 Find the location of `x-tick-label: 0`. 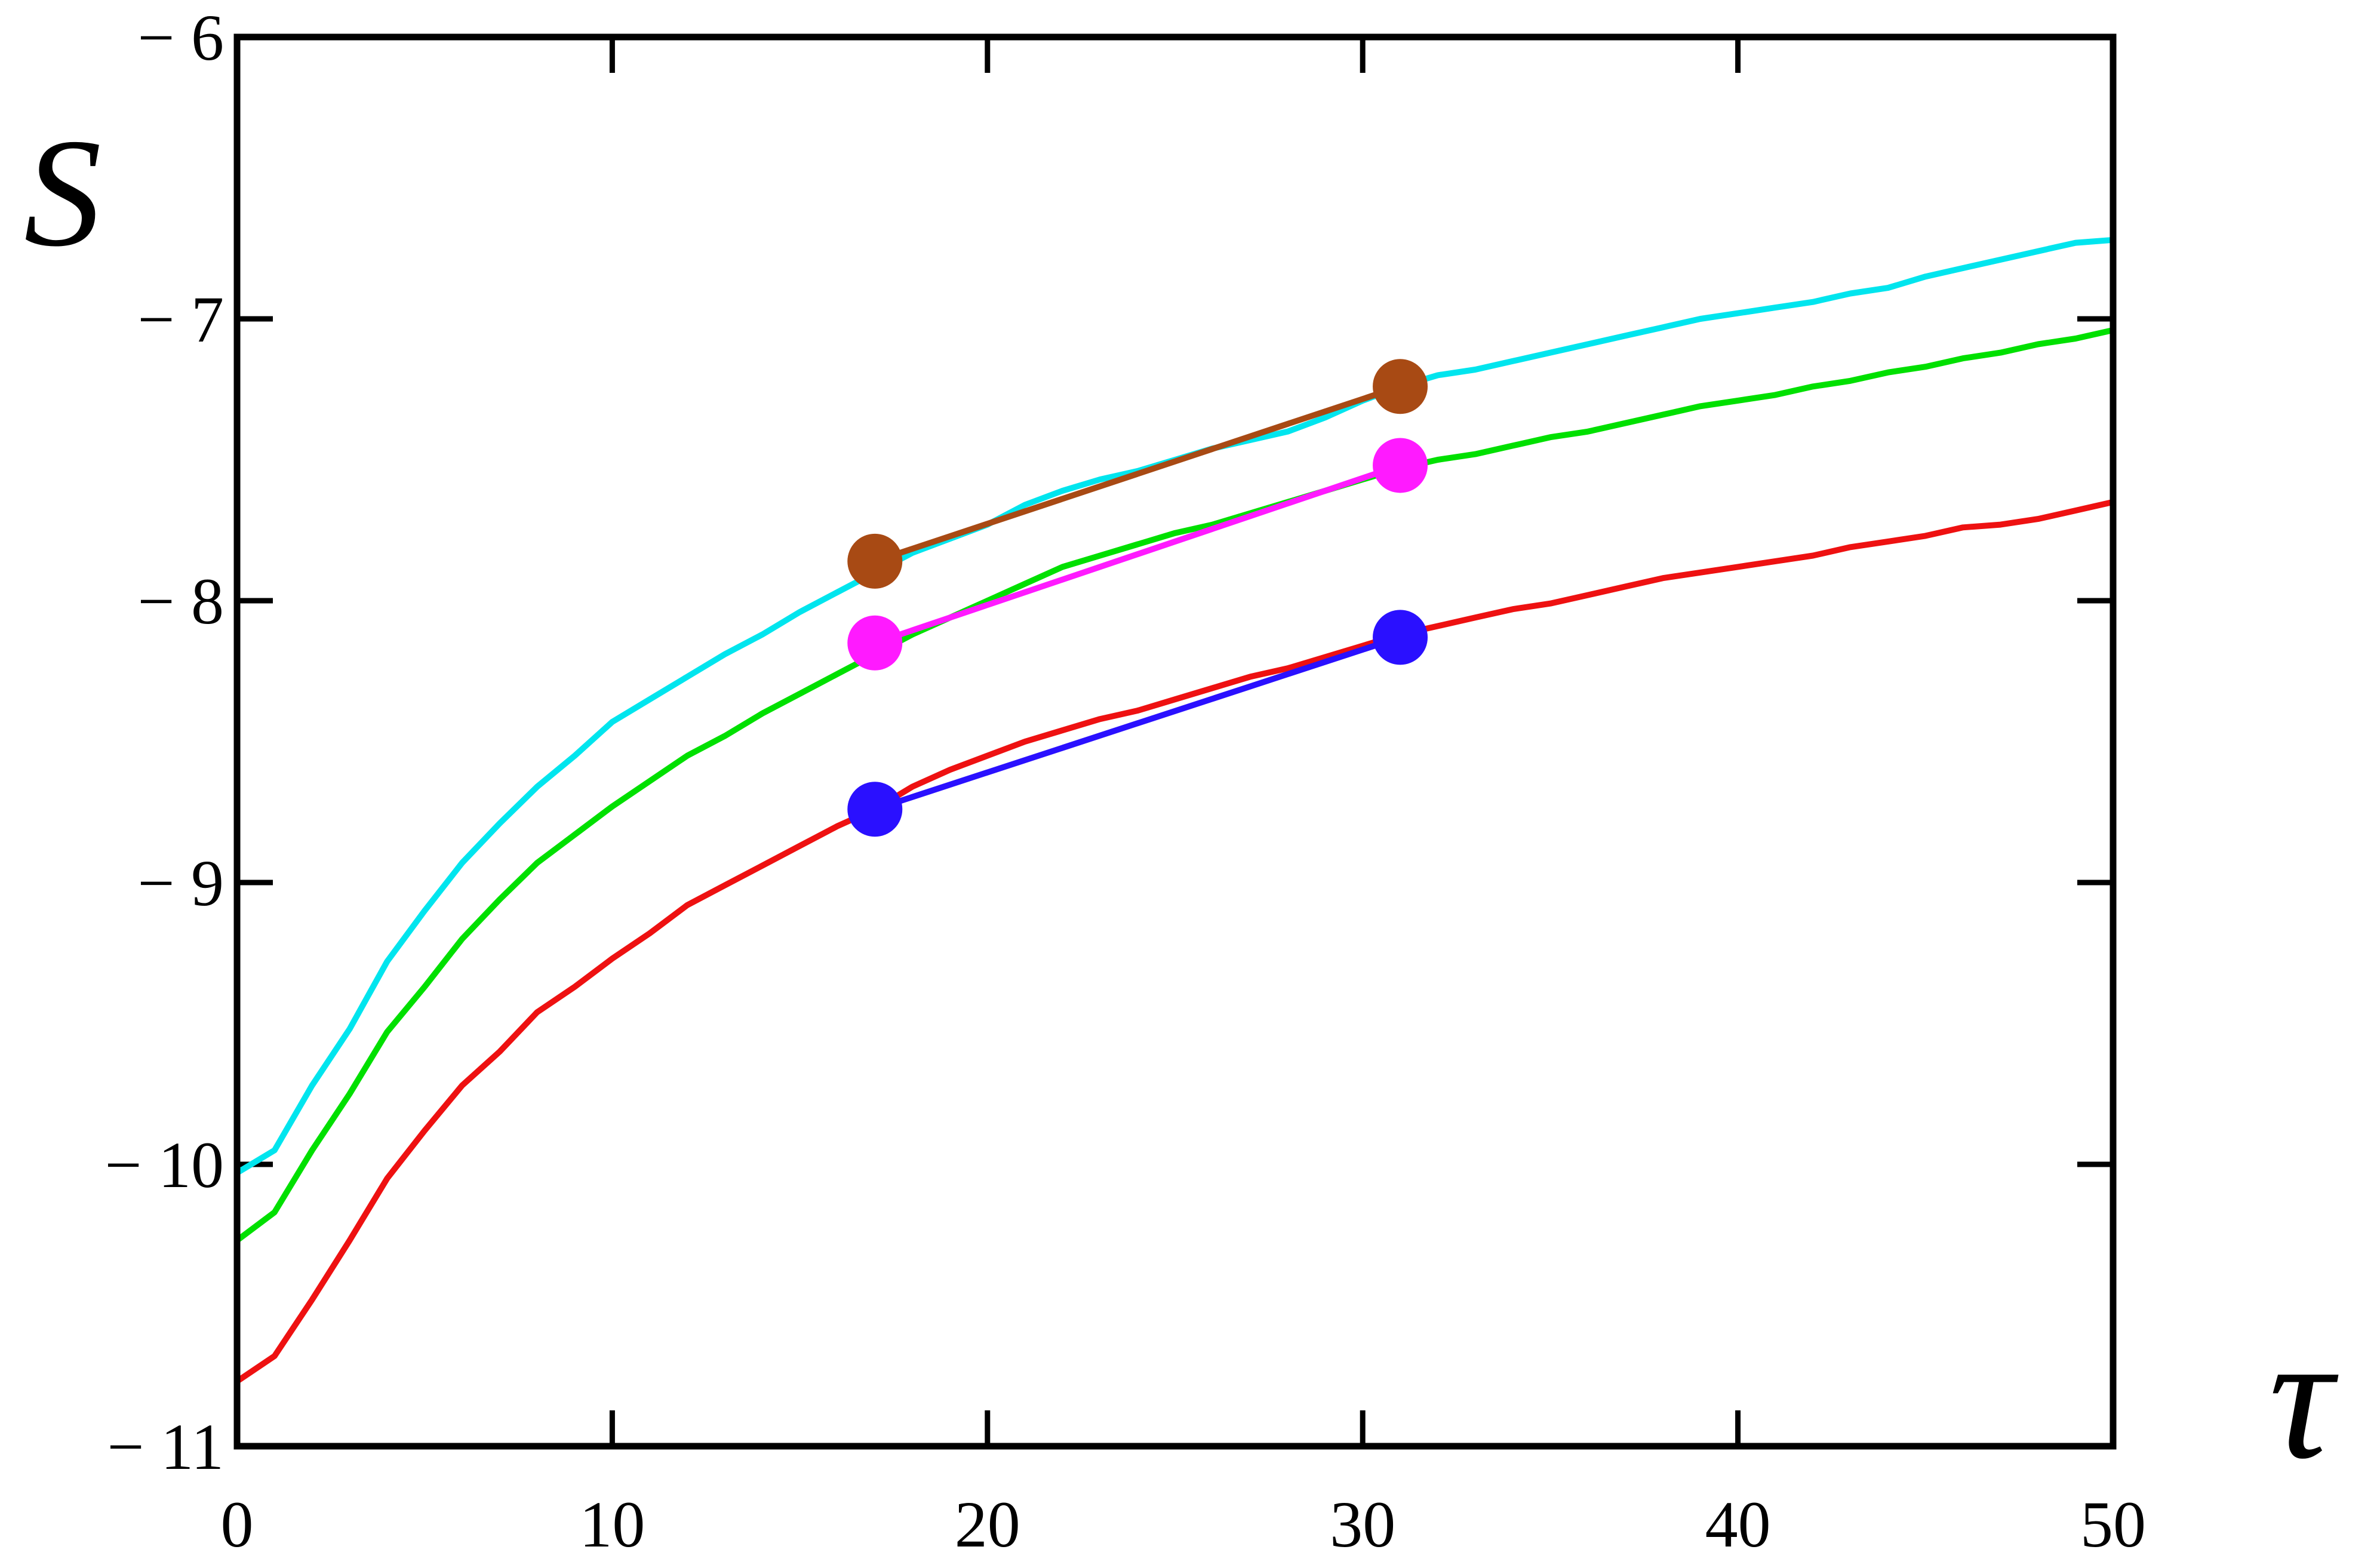

x-tick-label: 0 is located at coordinates (238, 1524).